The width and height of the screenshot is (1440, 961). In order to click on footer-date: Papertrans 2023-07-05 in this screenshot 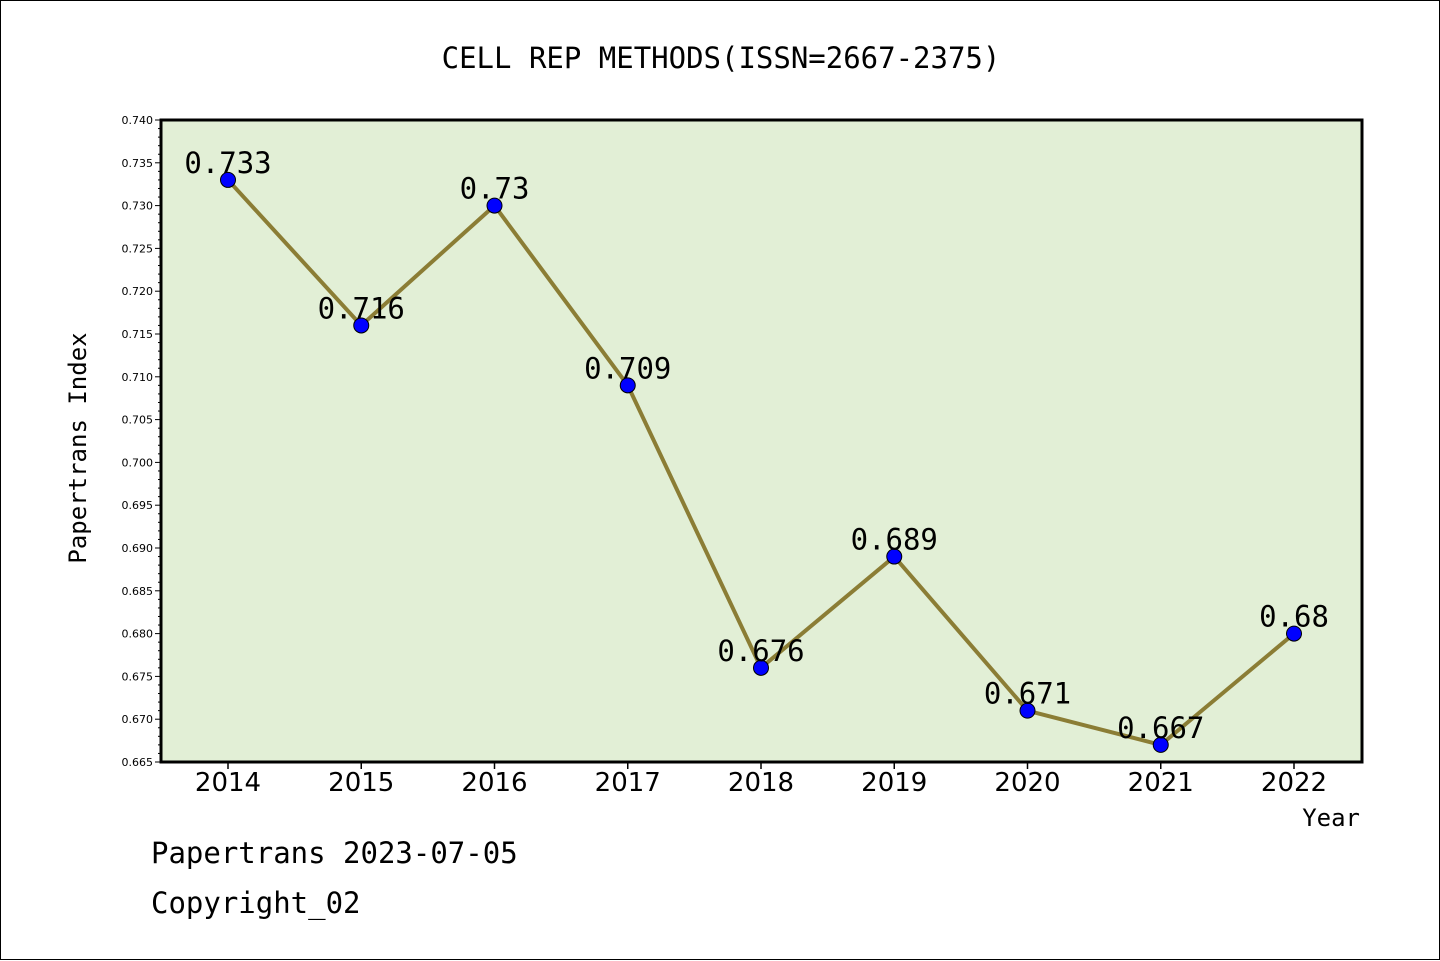, I will do `click(334, 853)`.